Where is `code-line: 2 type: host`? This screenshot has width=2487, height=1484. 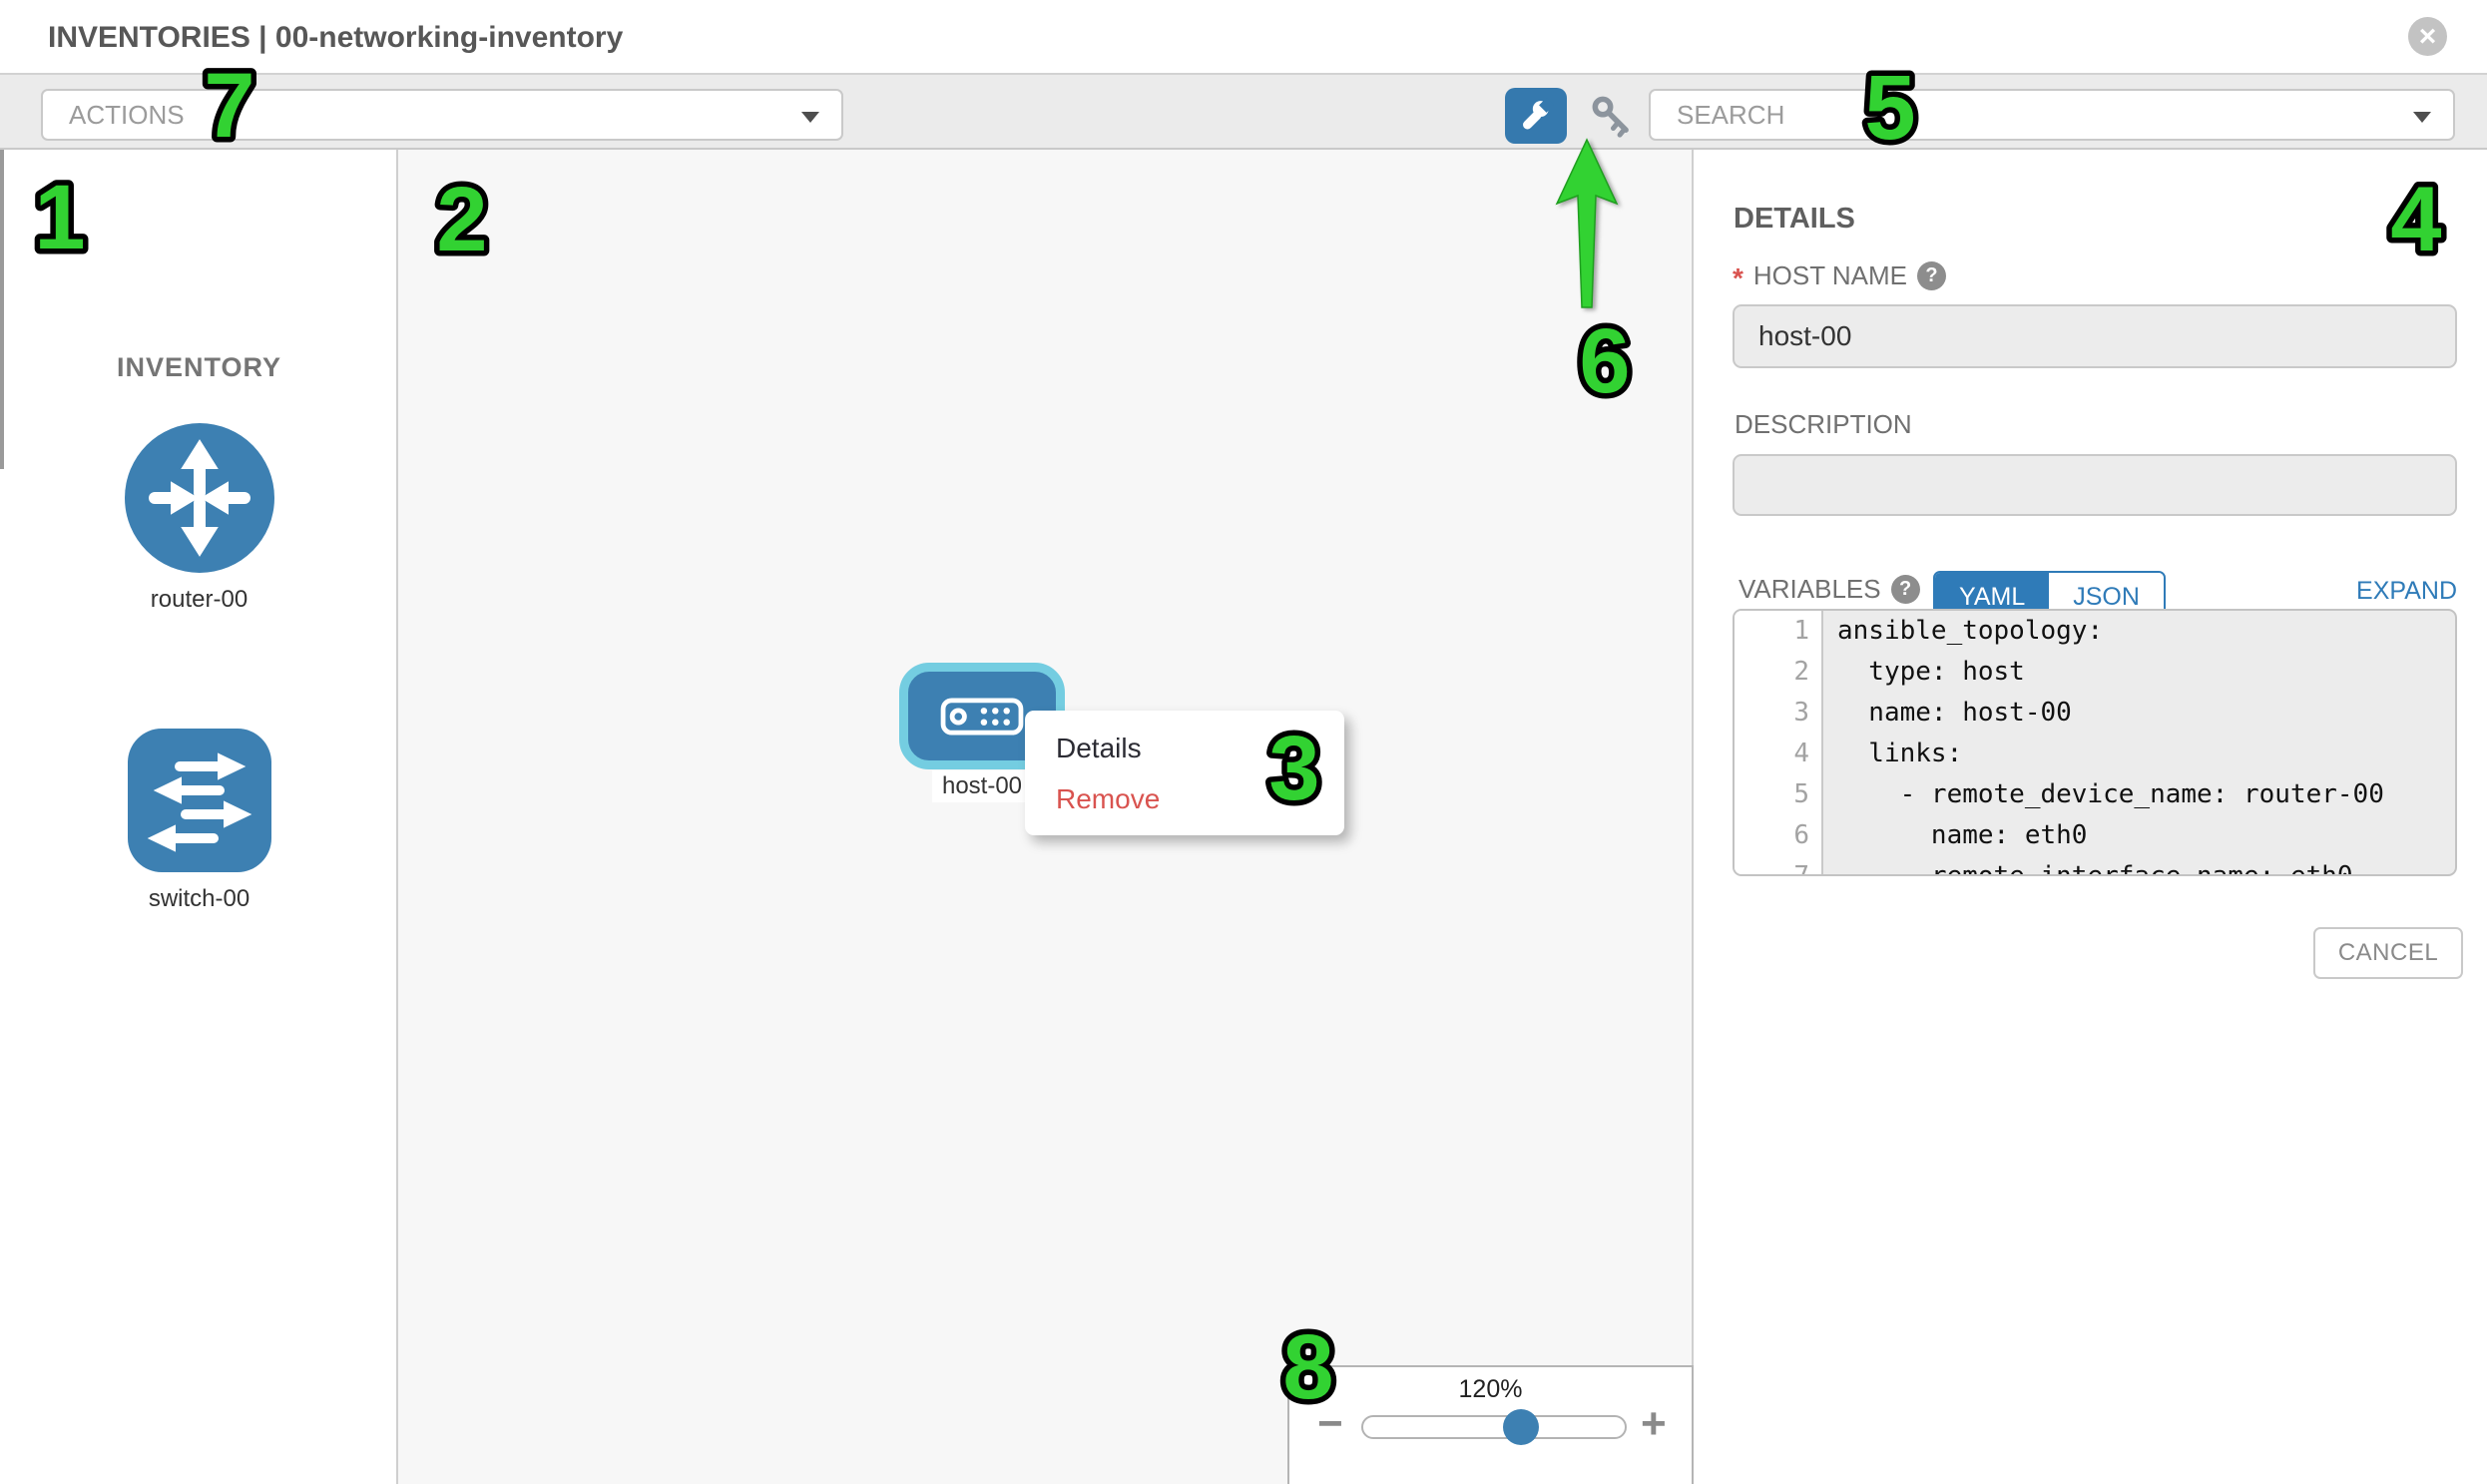
code-line: 2 type: host is located at coordinates (2095, 672).